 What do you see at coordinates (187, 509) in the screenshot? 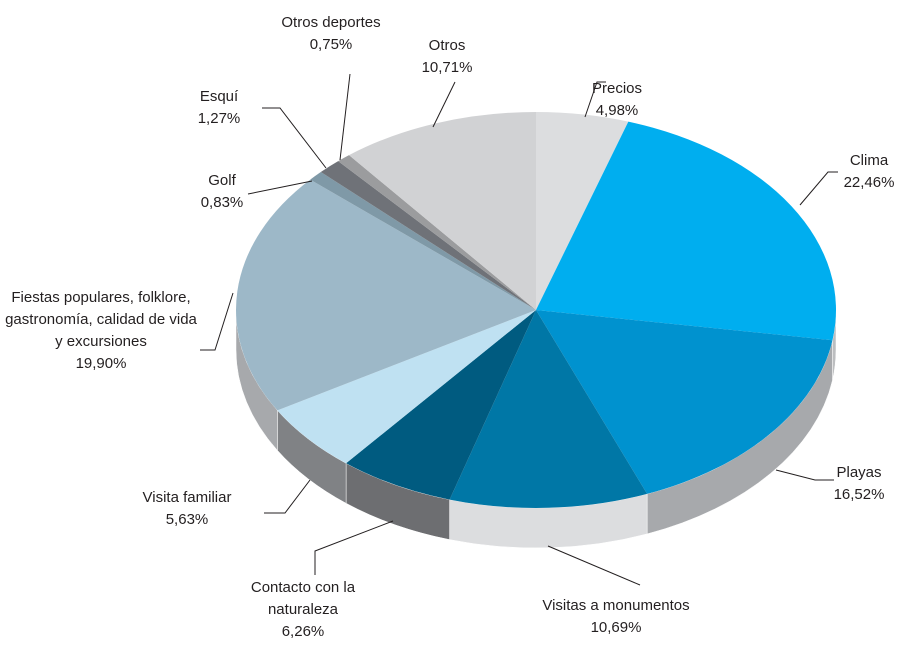
I see `slice-label: Visita familiar 5,63%` at bounding box center [187, 509].